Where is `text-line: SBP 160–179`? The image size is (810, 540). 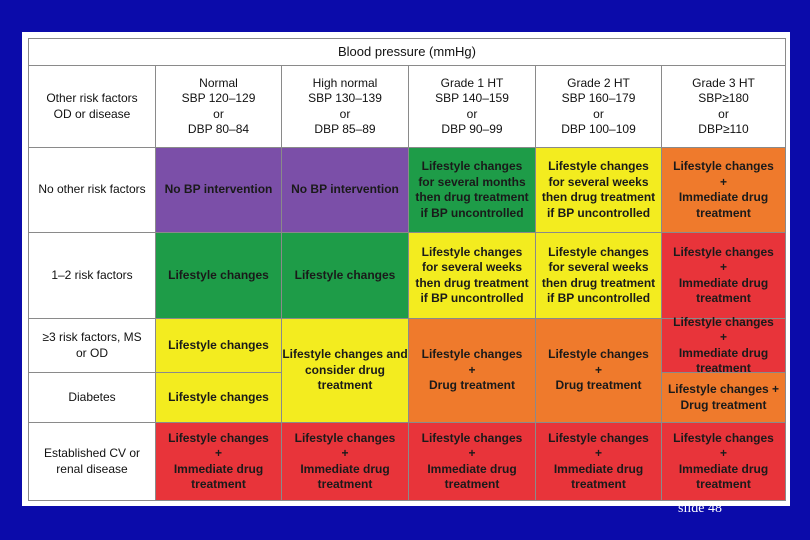
text-line: SBP 160–179 is located at coordinates (598, 98).